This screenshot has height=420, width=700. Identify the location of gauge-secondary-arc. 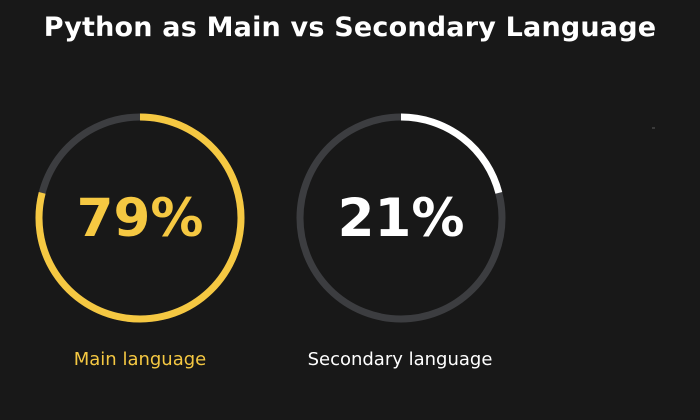
(451, 153).